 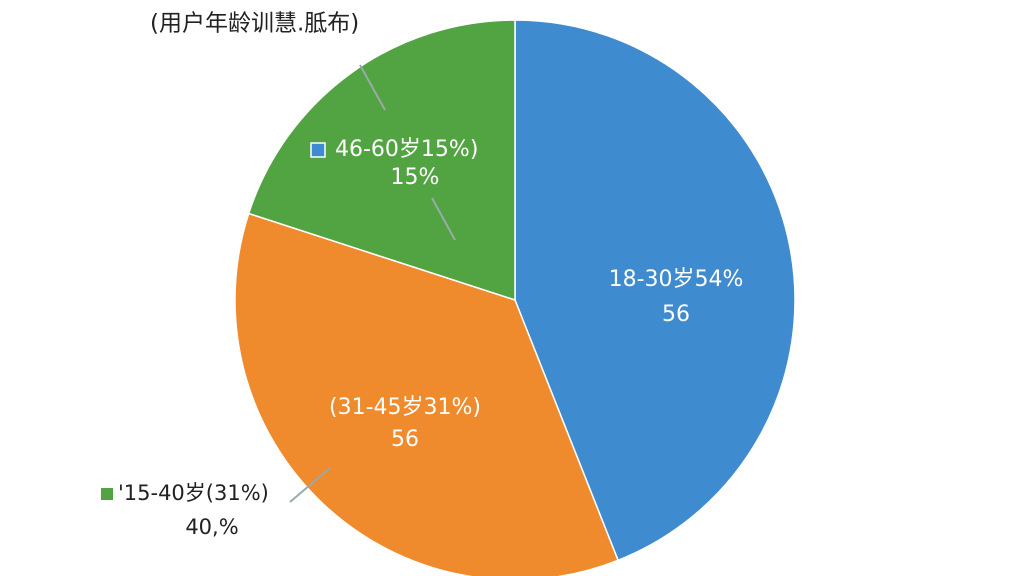 What do you see at coordinates (415, 177) in the screenshot?
I see `slice-sublabel: 15%` at bounding box center [415, 177].